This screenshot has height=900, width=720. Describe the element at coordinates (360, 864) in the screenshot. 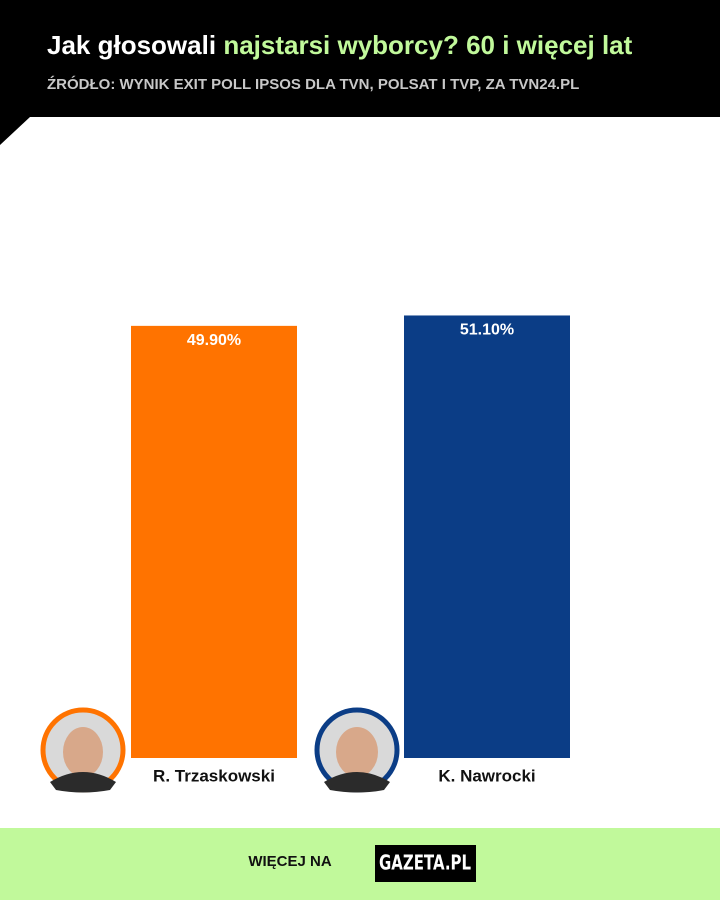

I see `footer` at that location.